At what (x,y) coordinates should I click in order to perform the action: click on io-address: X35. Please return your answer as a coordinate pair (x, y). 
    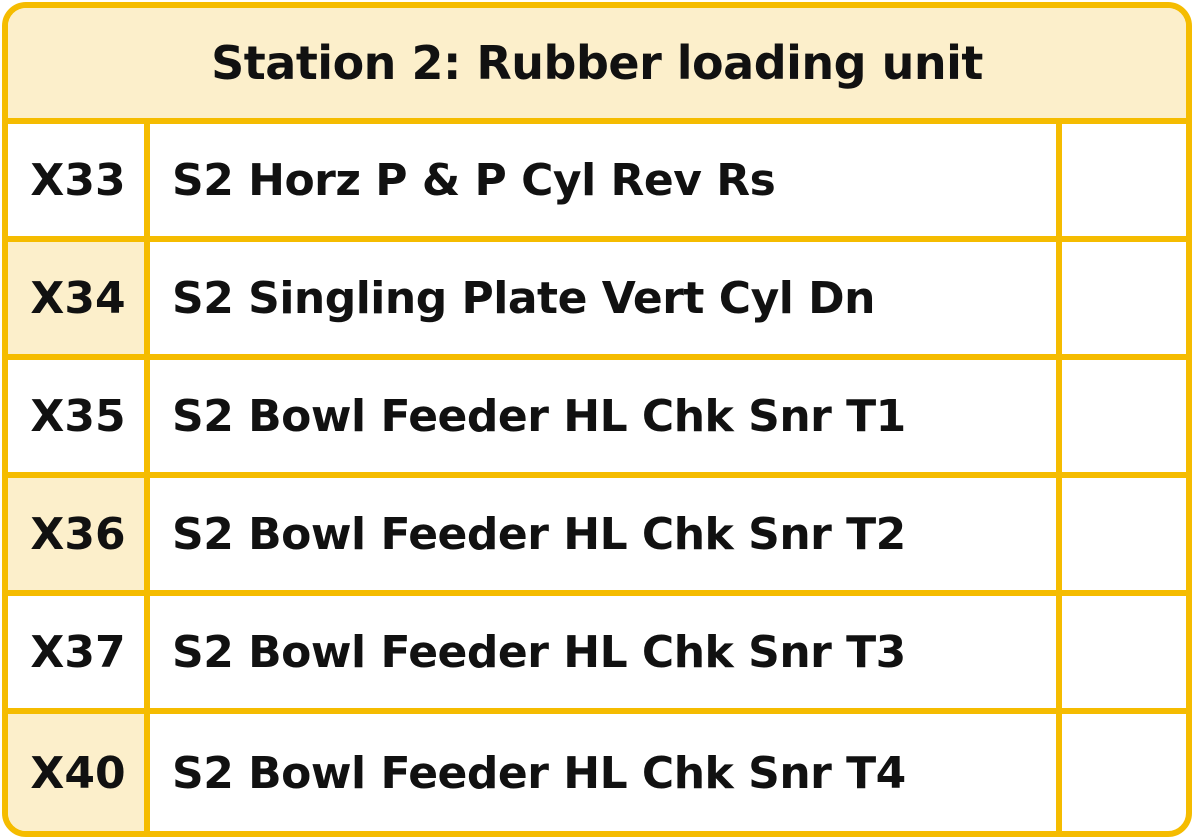
    Looking at the image, I should click on (79, 416).